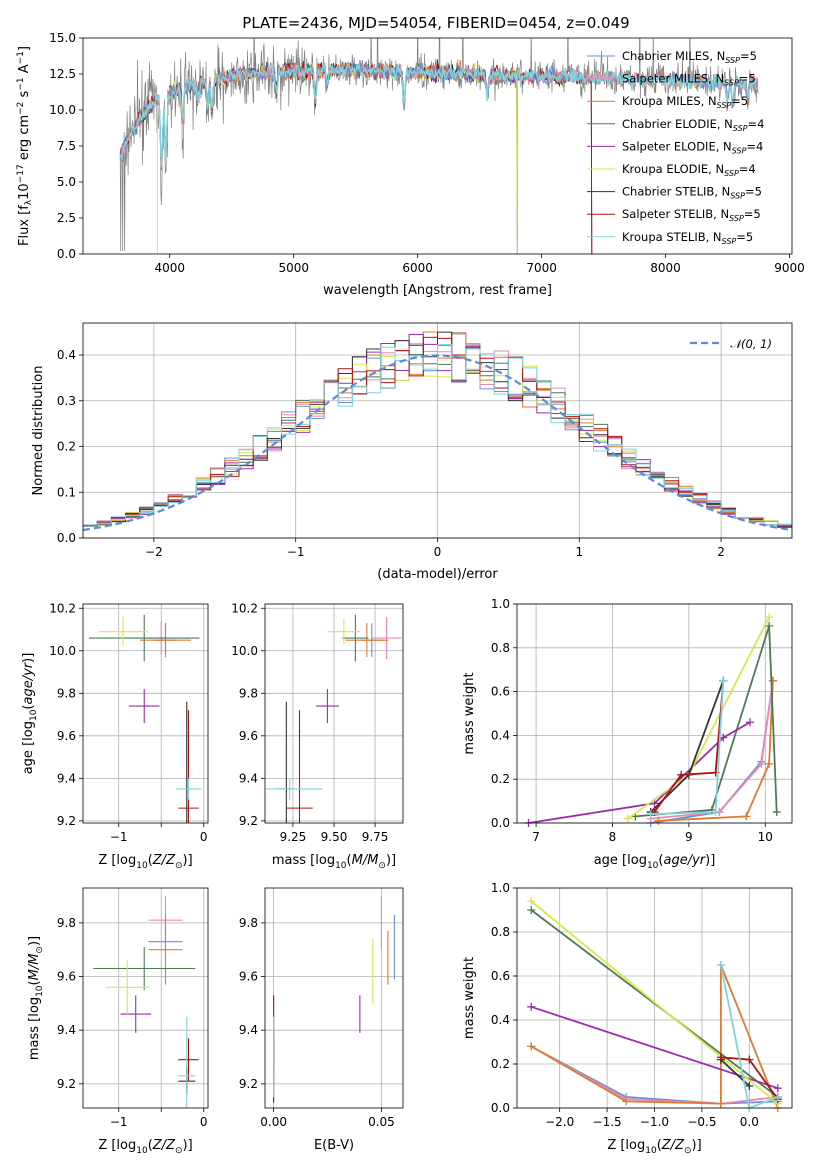  What do you see at coordinates (66, 447) in the screenshot?
I see `y-tick-label: 0.2` at bounding box center [66, 447].